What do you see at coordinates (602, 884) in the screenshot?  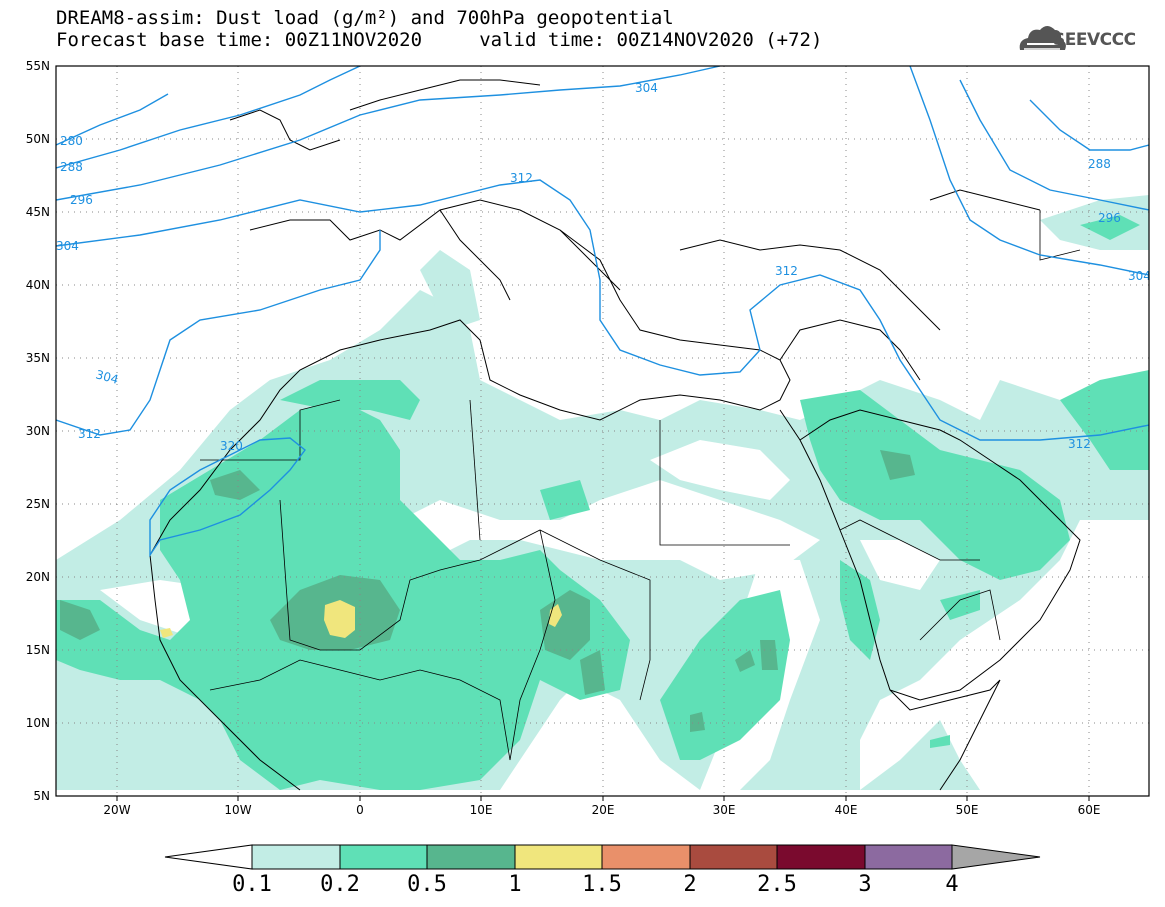 I see `colorbar-label: 1.5` at bounding box center [602, 884].